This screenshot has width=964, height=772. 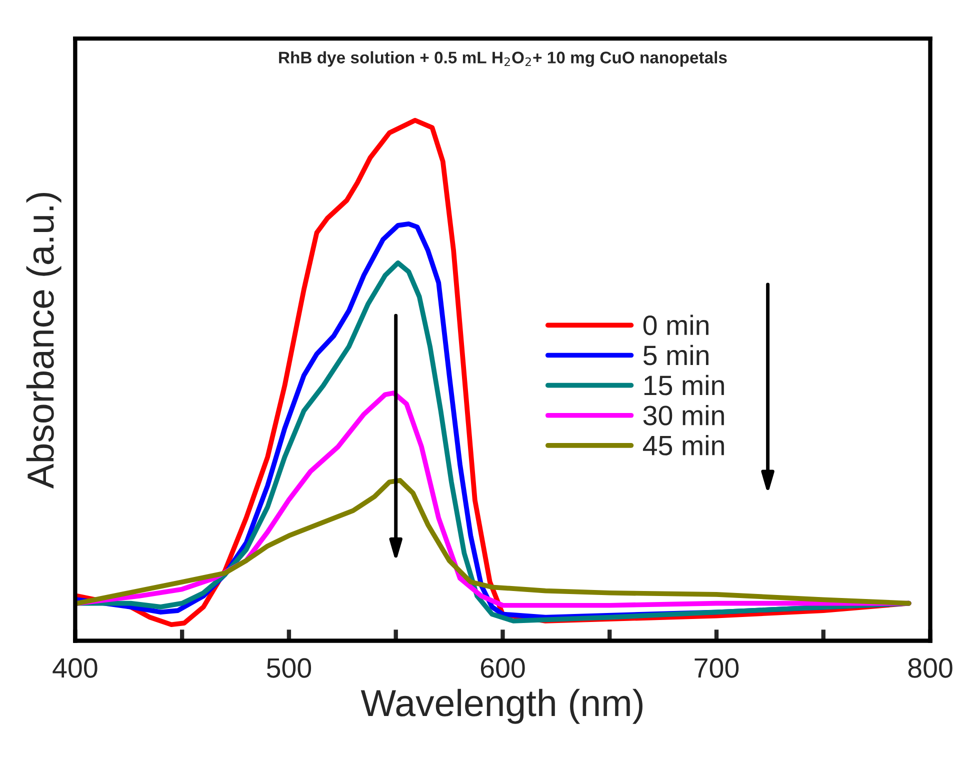 What do you see at coordinates (930, 668) in the screenshot?
I see `x-tick-label: 800` at bounding box center [930, 668].